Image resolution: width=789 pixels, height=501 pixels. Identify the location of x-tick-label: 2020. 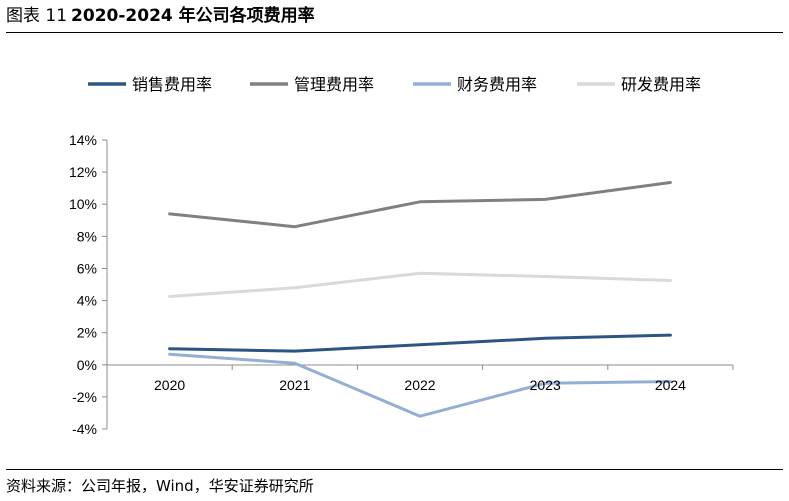
(169, 385).